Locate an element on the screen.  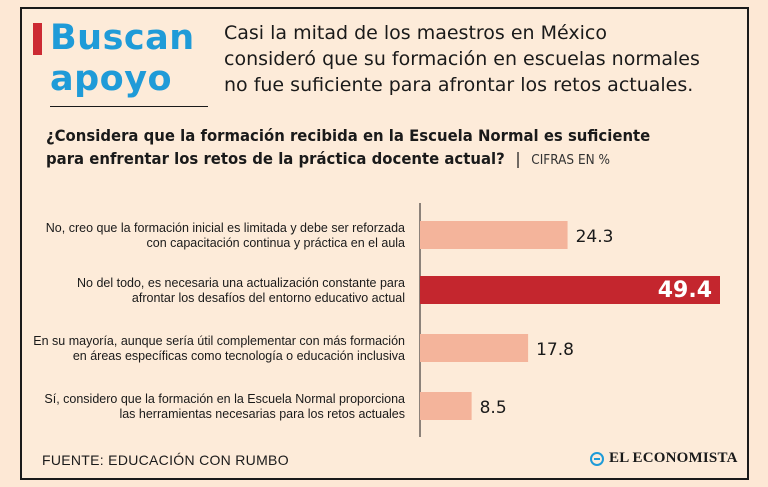
value-label-4: 8.5 is located at coordinates (493, 408).